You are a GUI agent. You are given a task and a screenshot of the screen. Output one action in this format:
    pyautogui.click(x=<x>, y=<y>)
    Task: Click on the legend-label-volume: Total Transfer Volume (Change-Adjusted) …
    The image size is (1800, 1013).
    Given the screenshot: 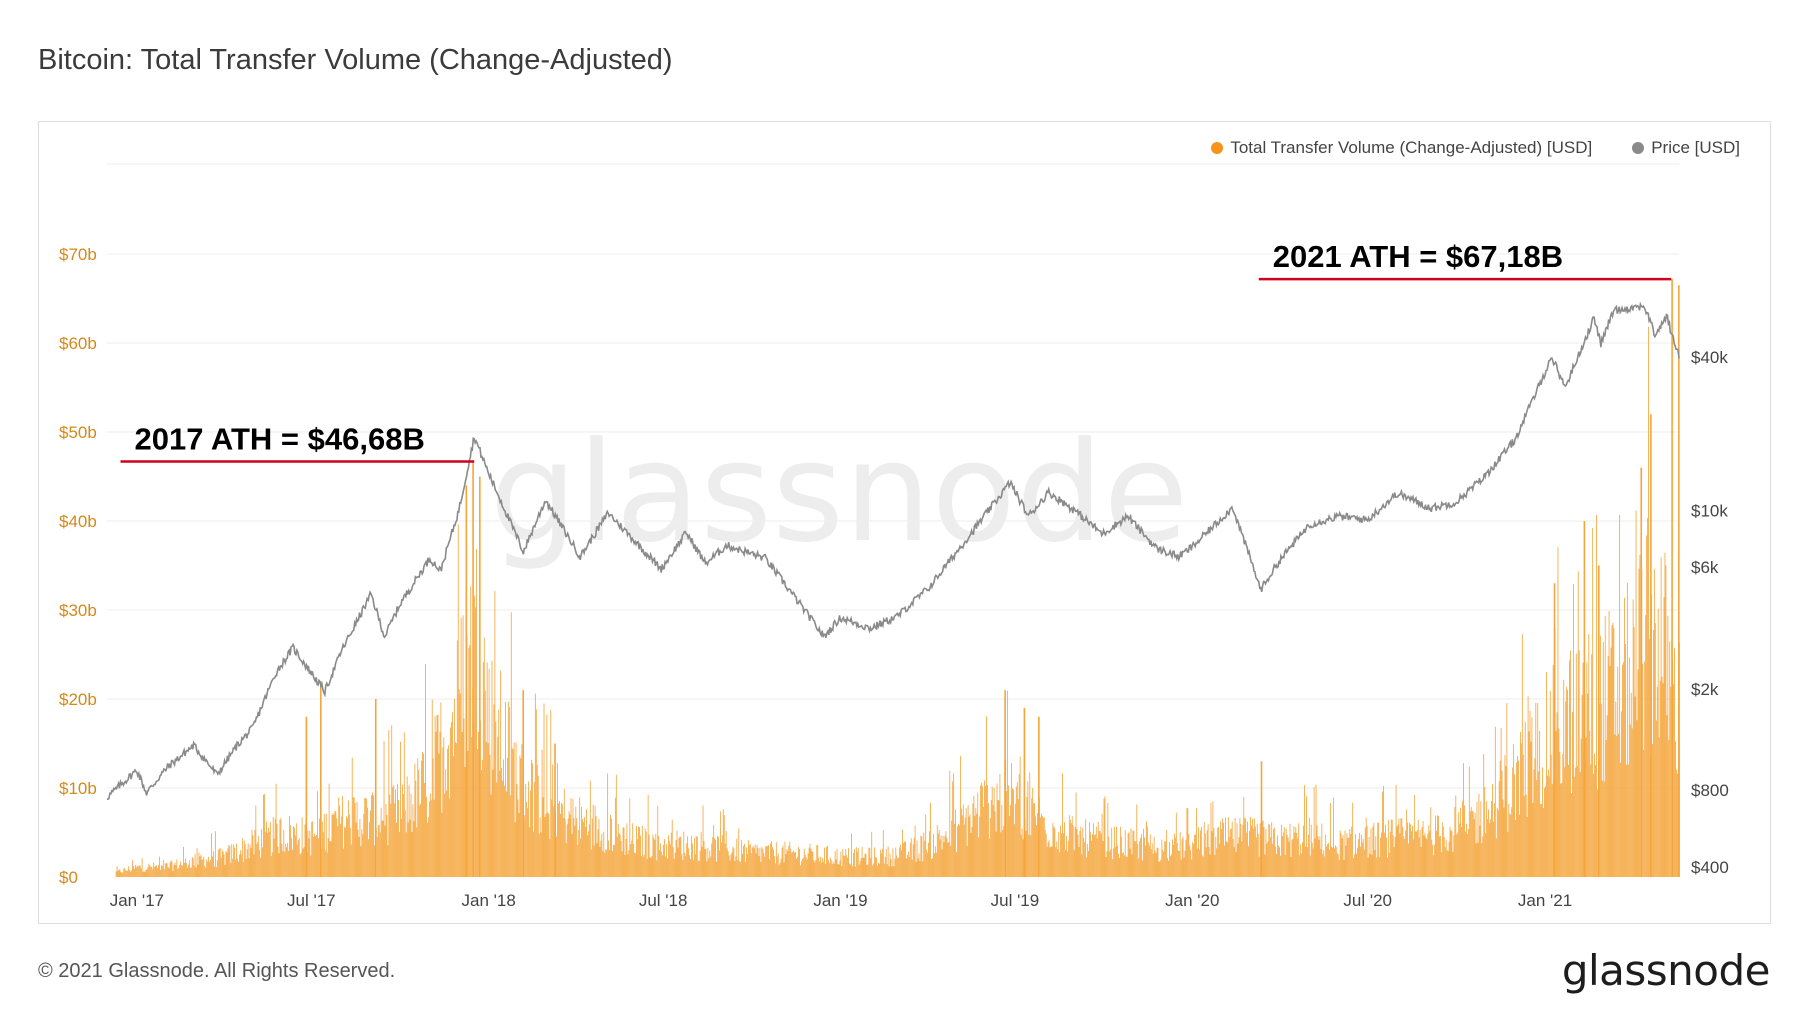 What is the action you would take?
    pyautogui.click(x=1411, y=147)
    